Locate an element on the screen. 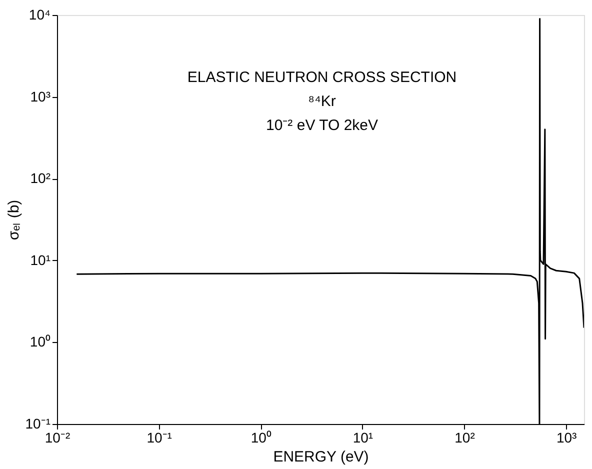 This screenshot has width=592, height=469. y-axis-title: σₑₗ (b) is located at coordinates (13, 220).